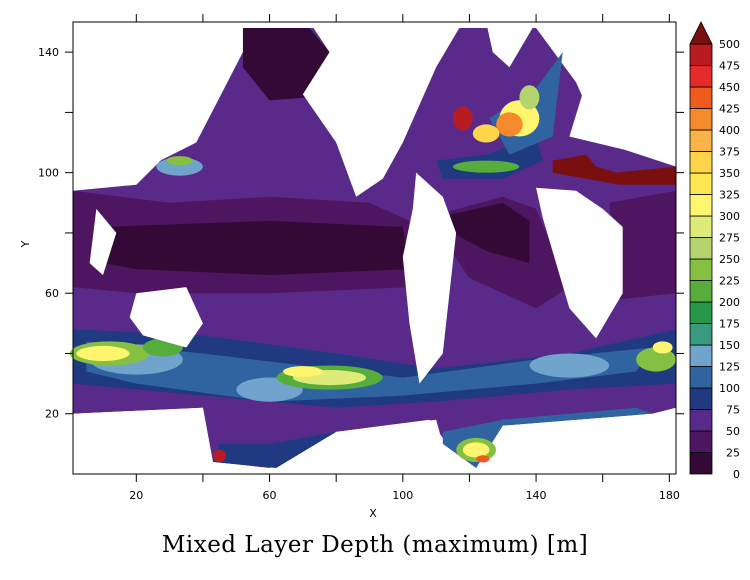 This screenshot has height=580, width=750. I want to click on colorbar-label: 150, so click(729, 345).